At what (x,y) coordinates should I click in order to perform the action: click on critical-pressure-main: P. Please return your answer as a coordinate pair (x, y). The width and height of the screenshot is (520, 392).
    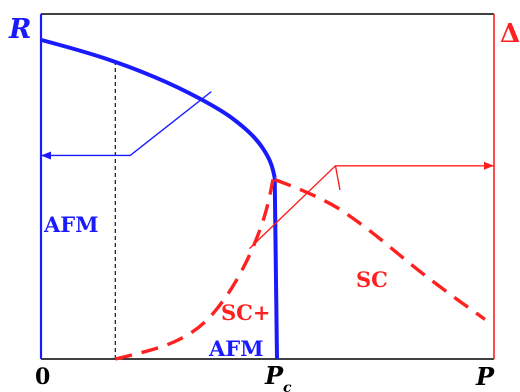
    Looking at the image, I should click on (274, 375).